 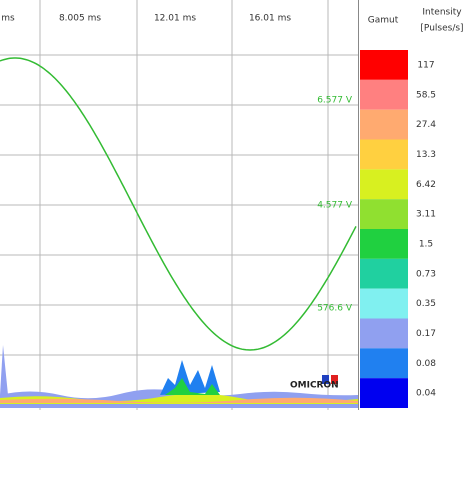 I want to click on axis-label: 8.005 ms, so click(x=80, y=19).